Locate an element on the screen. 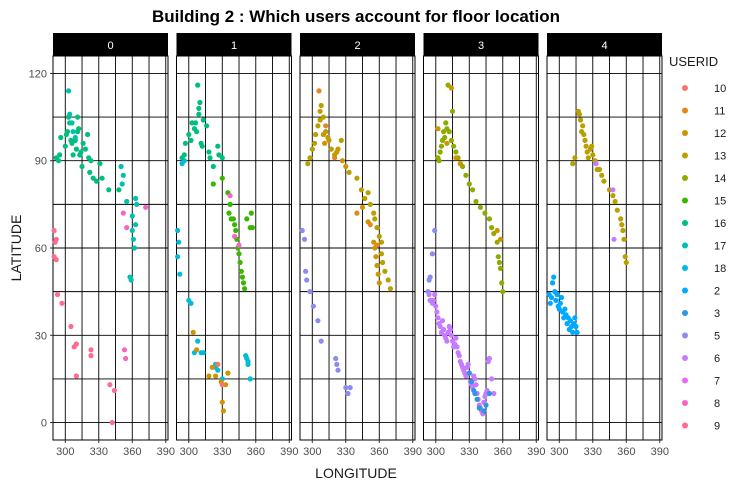 This screenshot has height=487, width=753. legend-item-10: 10 is located at coordinates (704, 89).